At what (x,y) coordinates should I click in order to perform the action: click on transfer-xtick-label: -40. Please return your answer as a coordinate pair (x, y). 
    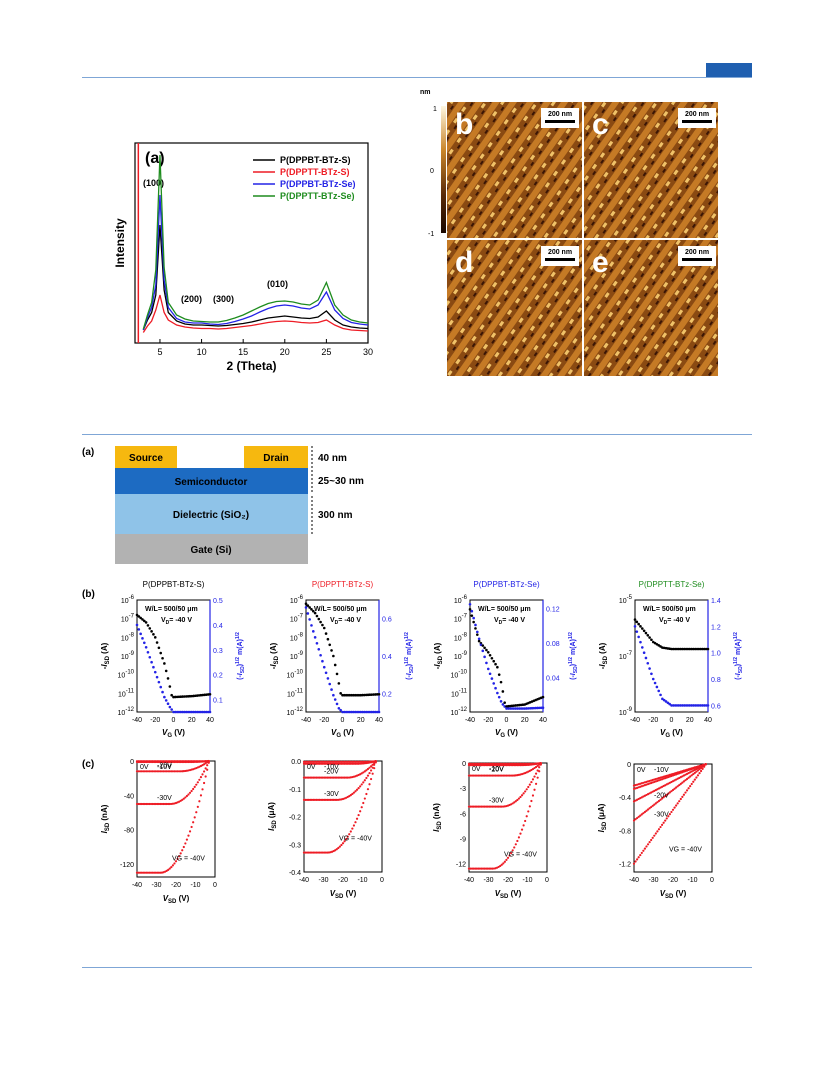
    Looking at the image, I should click on (137, 720).